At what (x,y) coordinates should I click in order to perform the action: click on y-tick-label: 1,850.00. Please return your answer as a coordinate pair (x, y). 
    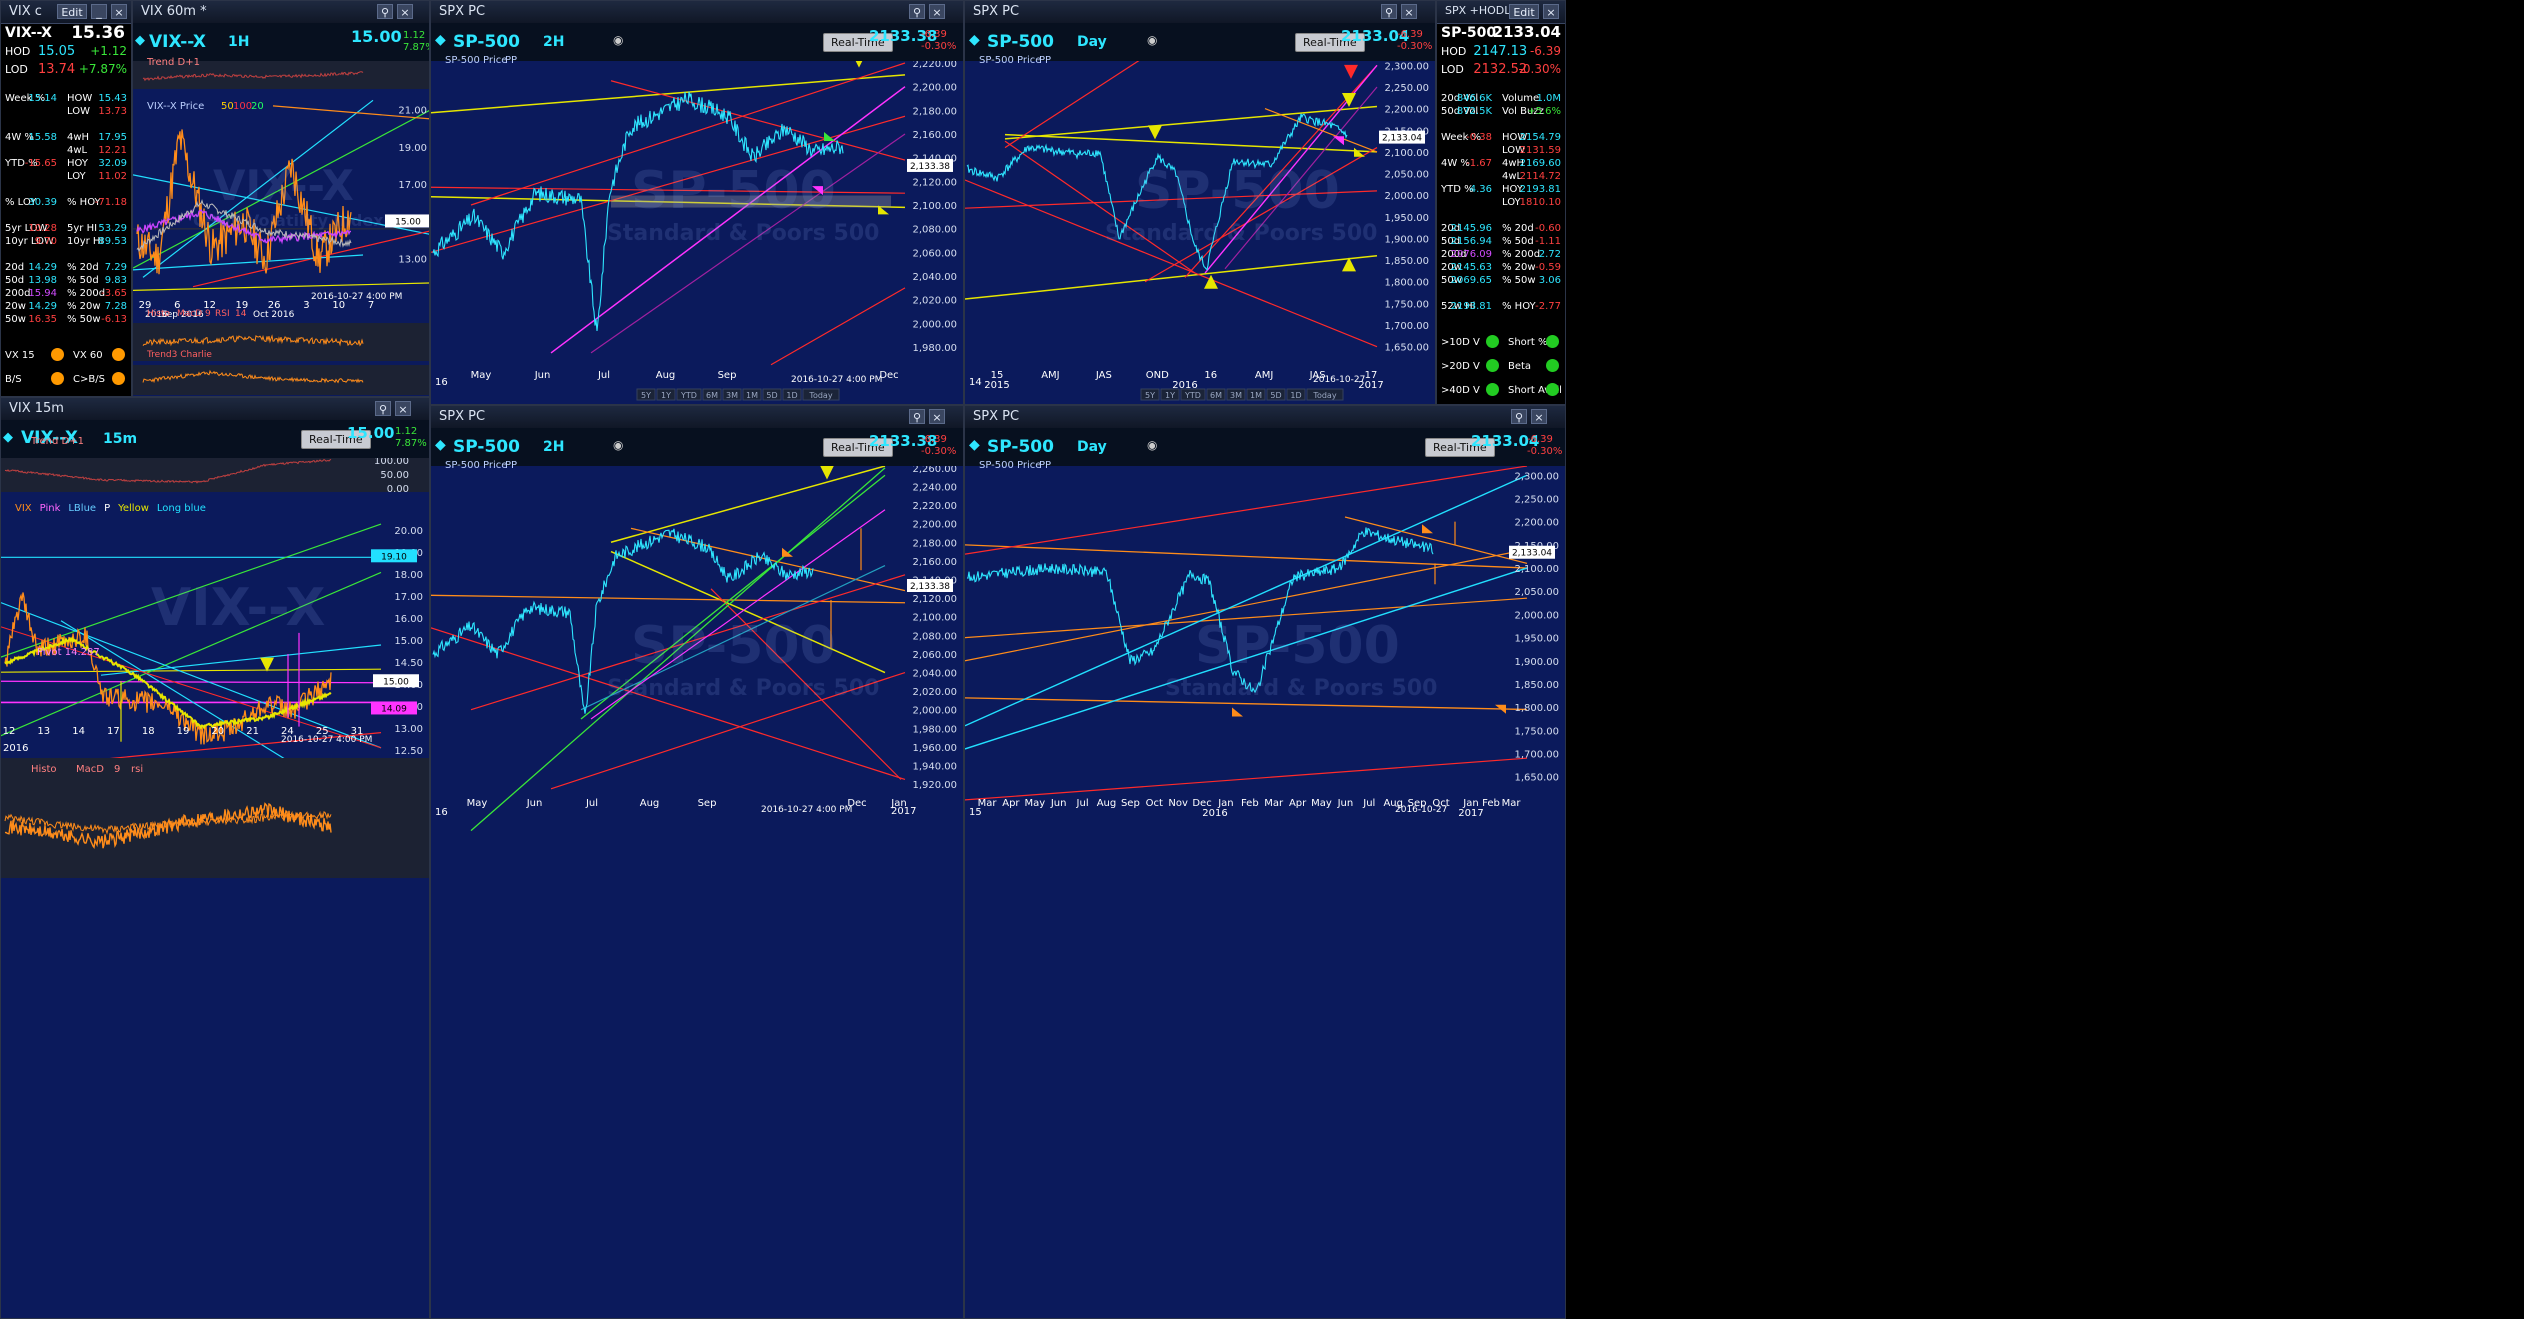
    Looking at the image, I should click on (1406, 261).